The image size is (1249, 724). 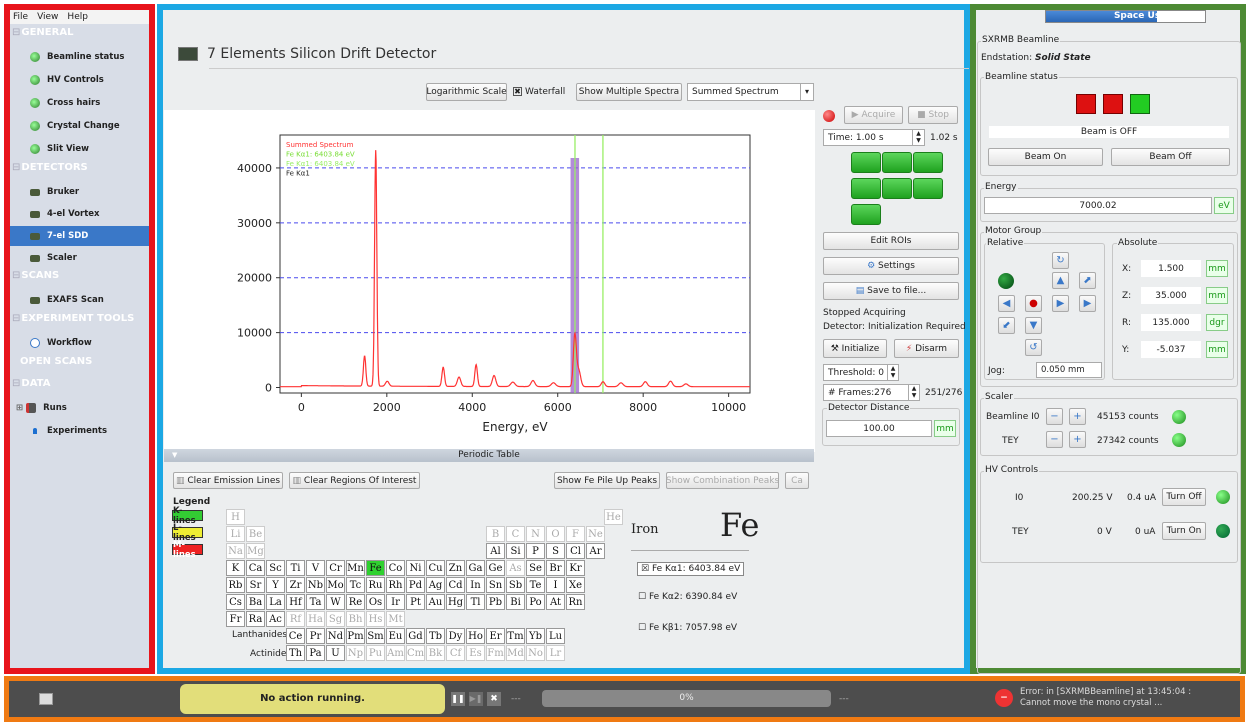 I want to click on stop-motor-button: ●, so click(x=1033, y=303).